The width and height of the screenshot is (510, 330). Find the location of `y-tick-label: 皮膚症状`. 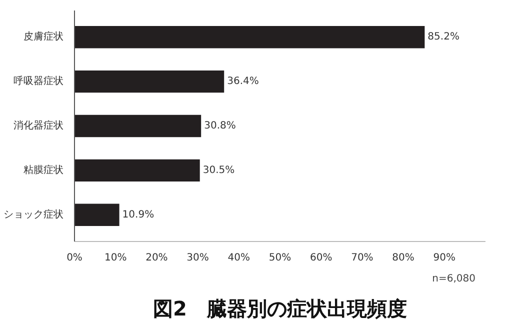

y-tick-label: 皮膚症状 is located at coordinates (44, 36).